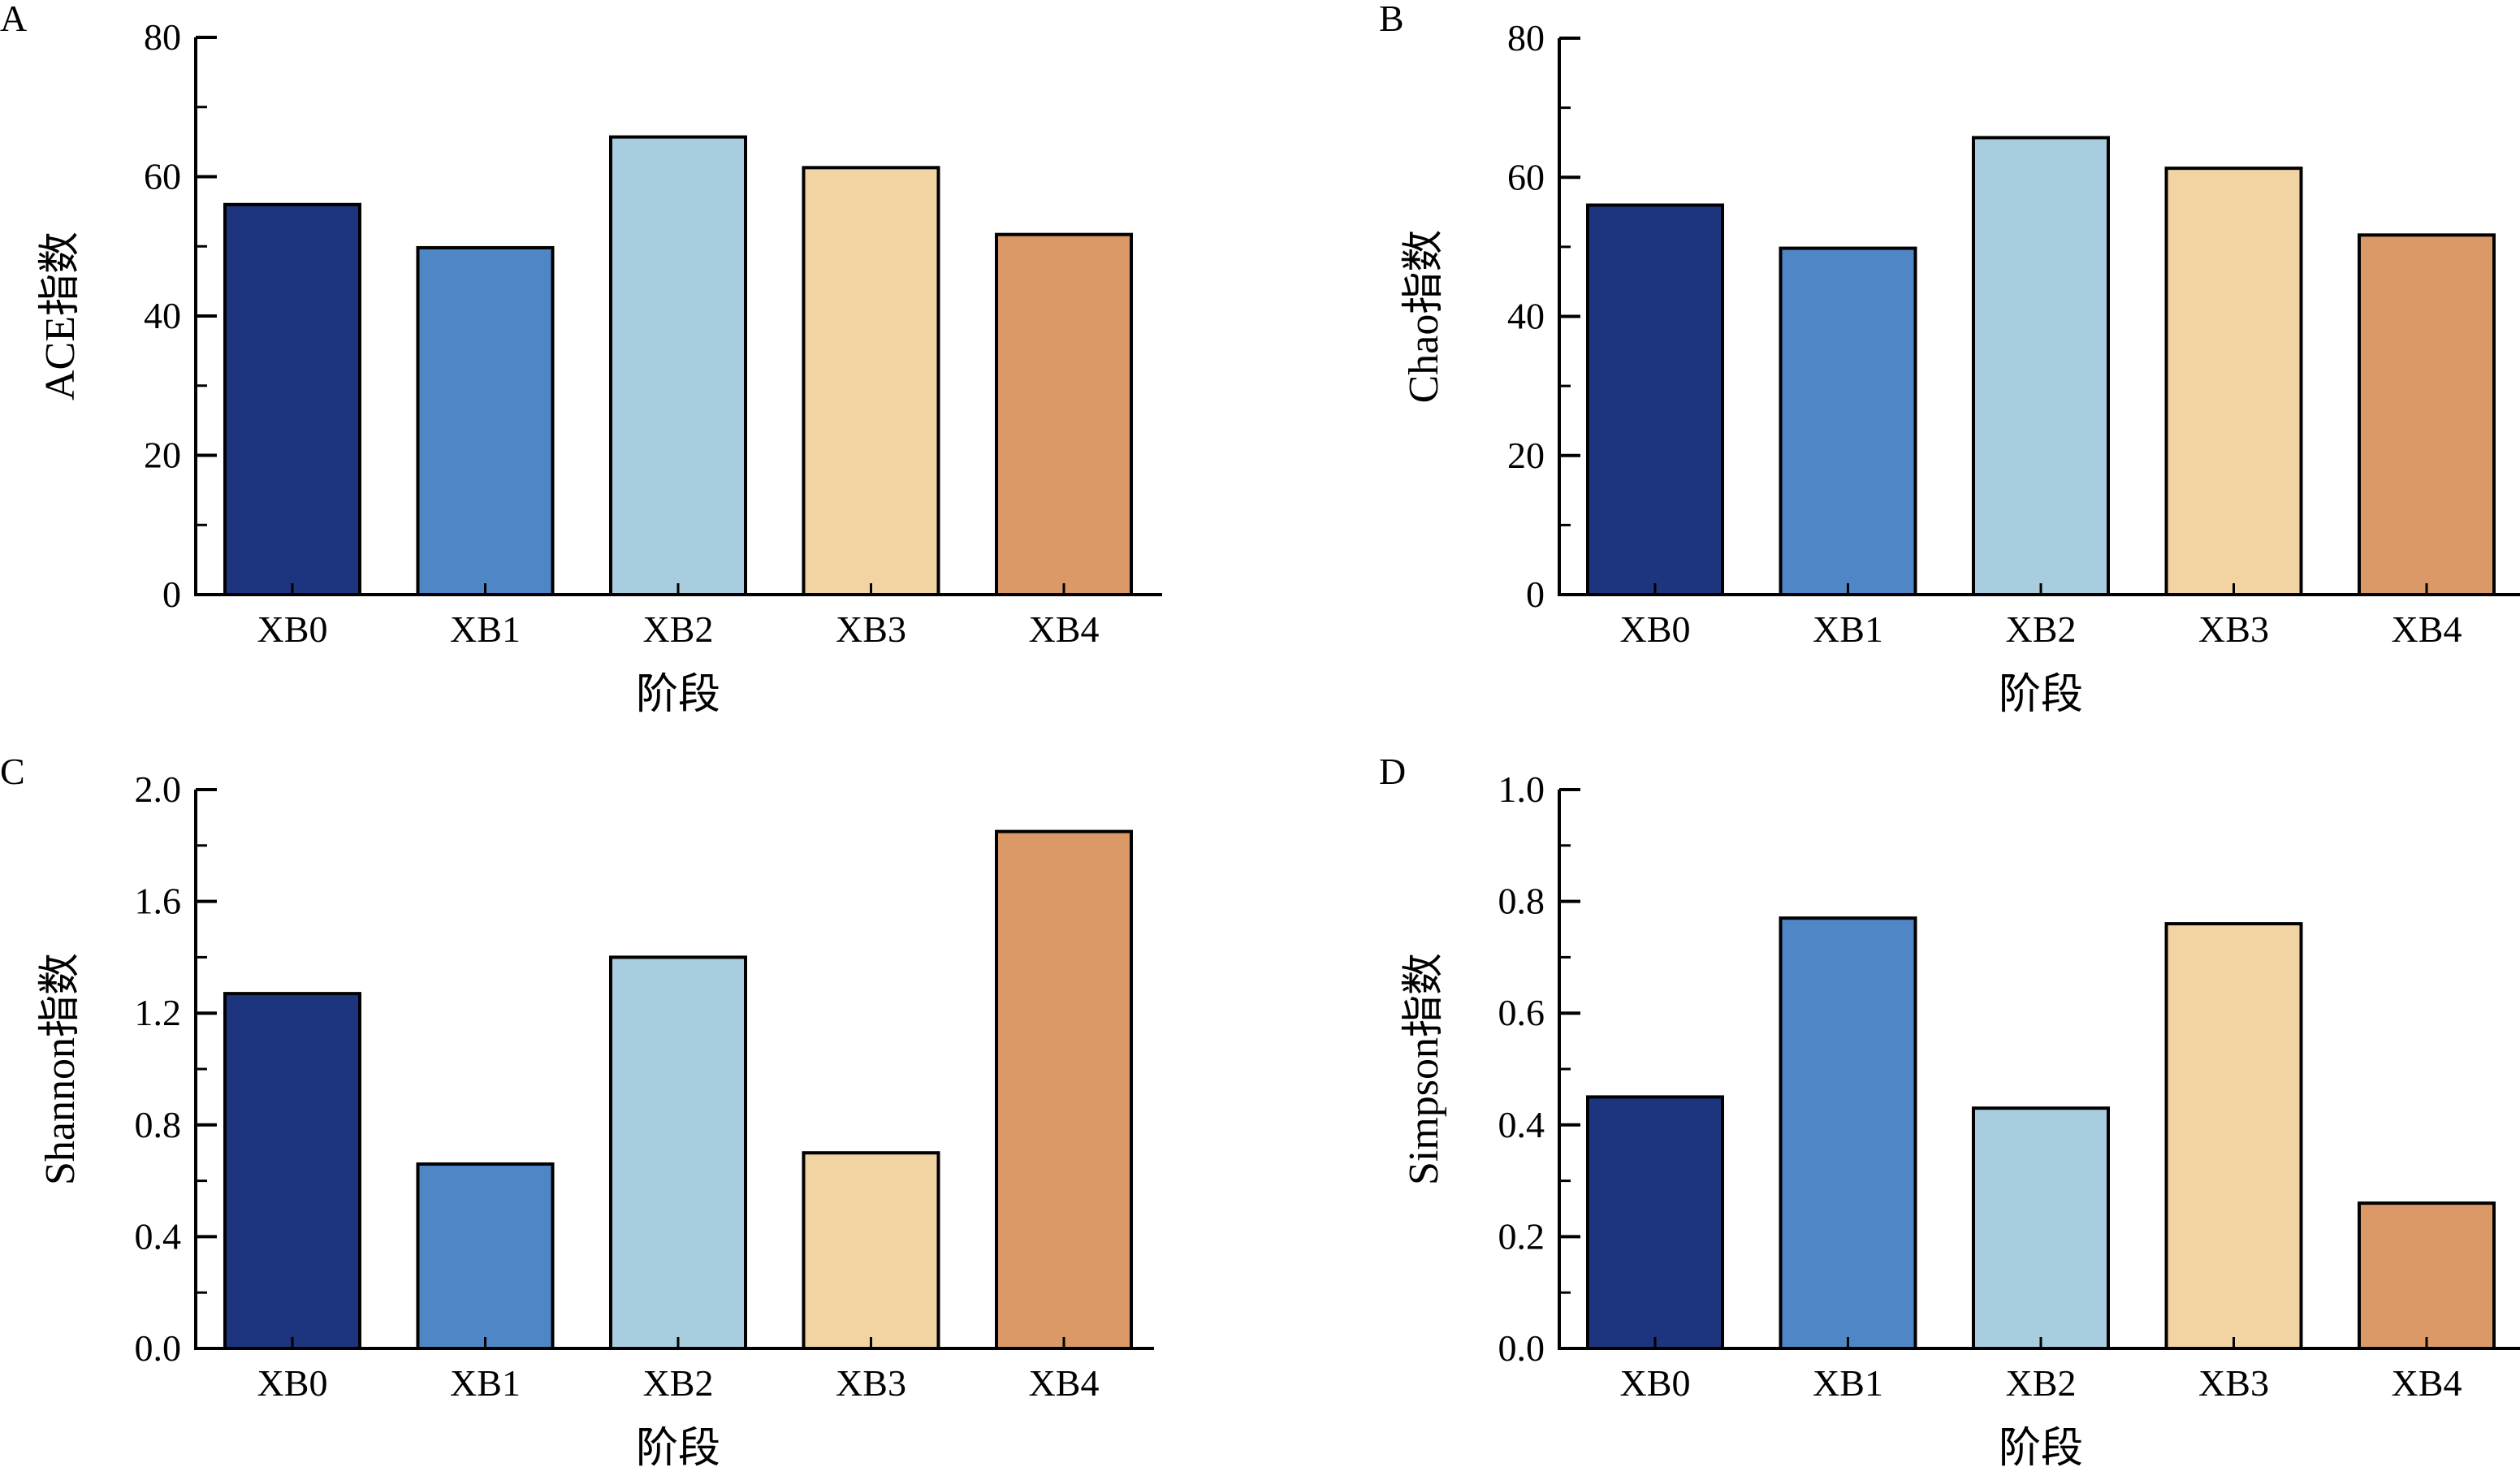 This screenshot has height=1476, width=2520. I want to click on panel-letter: C, so click(12, 772).